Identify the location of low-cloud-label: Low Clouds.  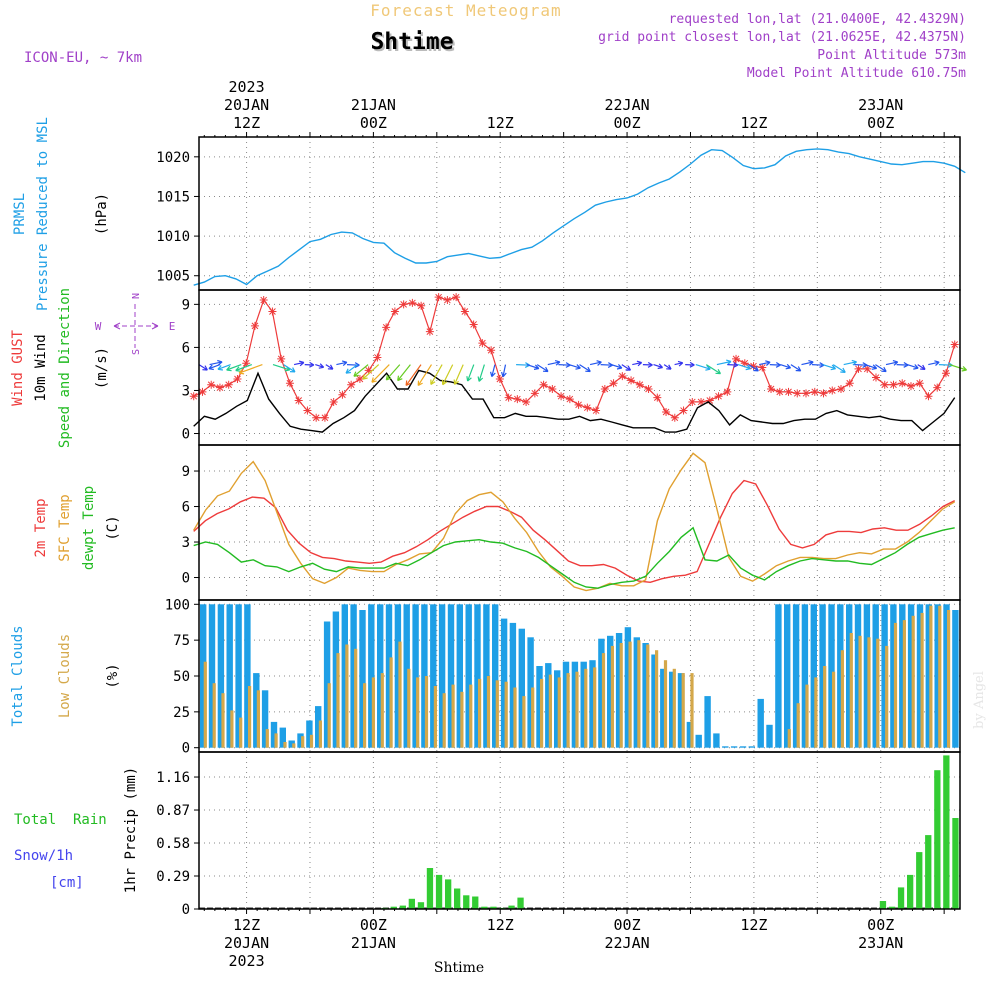
(65, 676).